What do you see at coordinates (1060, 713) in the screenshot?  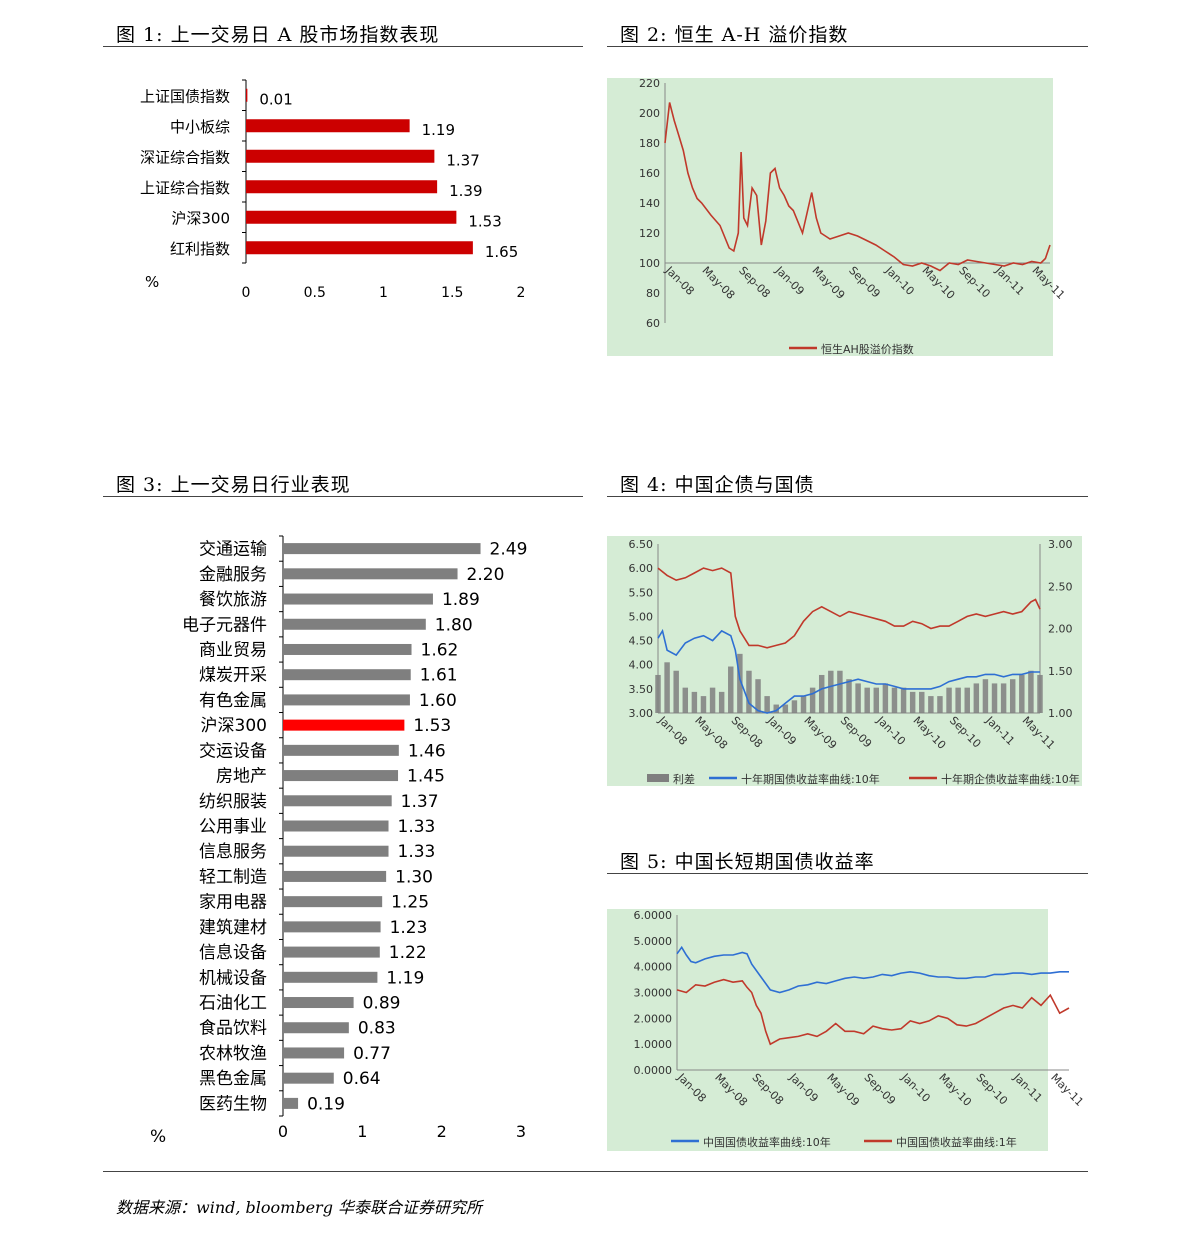 I see `y2-tick-label: 1.00` at bounding box center [1060, 713].